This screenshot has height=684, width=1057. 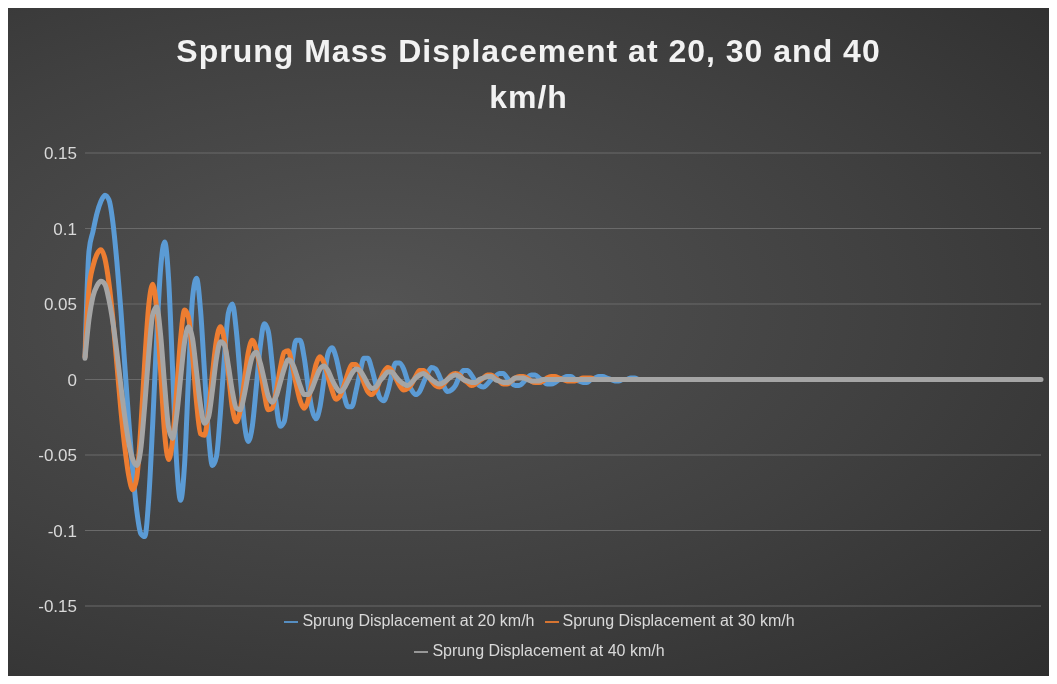 What do you see at coordinates (57, 456) in the screenshot?
I see `y-tick-label: -0.05` at bounding box center [57, 456].